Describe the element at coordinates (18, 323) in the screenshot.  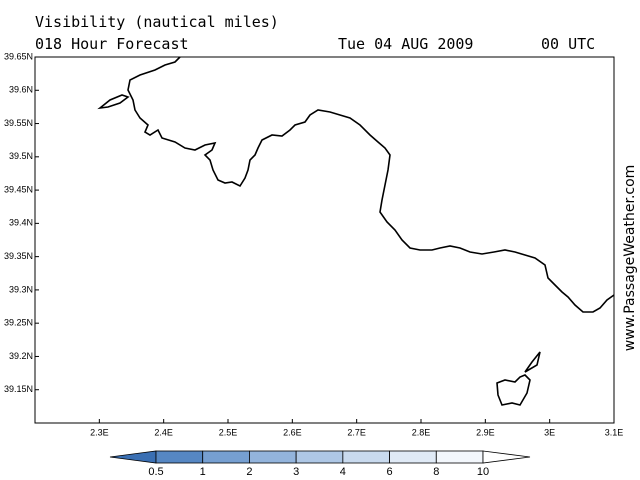
I see `y-tick-label: 39.25N` at that location.